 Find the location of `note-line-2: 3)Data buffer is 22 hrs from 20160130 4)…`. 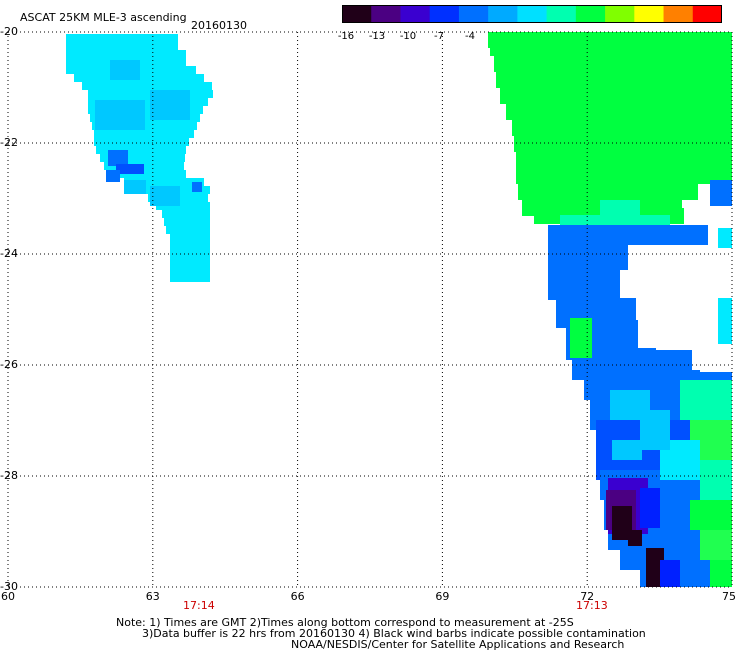

note-line-2: 3)Data buffer is 22 hrs from 20160130 4)… is located at coordinates (394, 633).